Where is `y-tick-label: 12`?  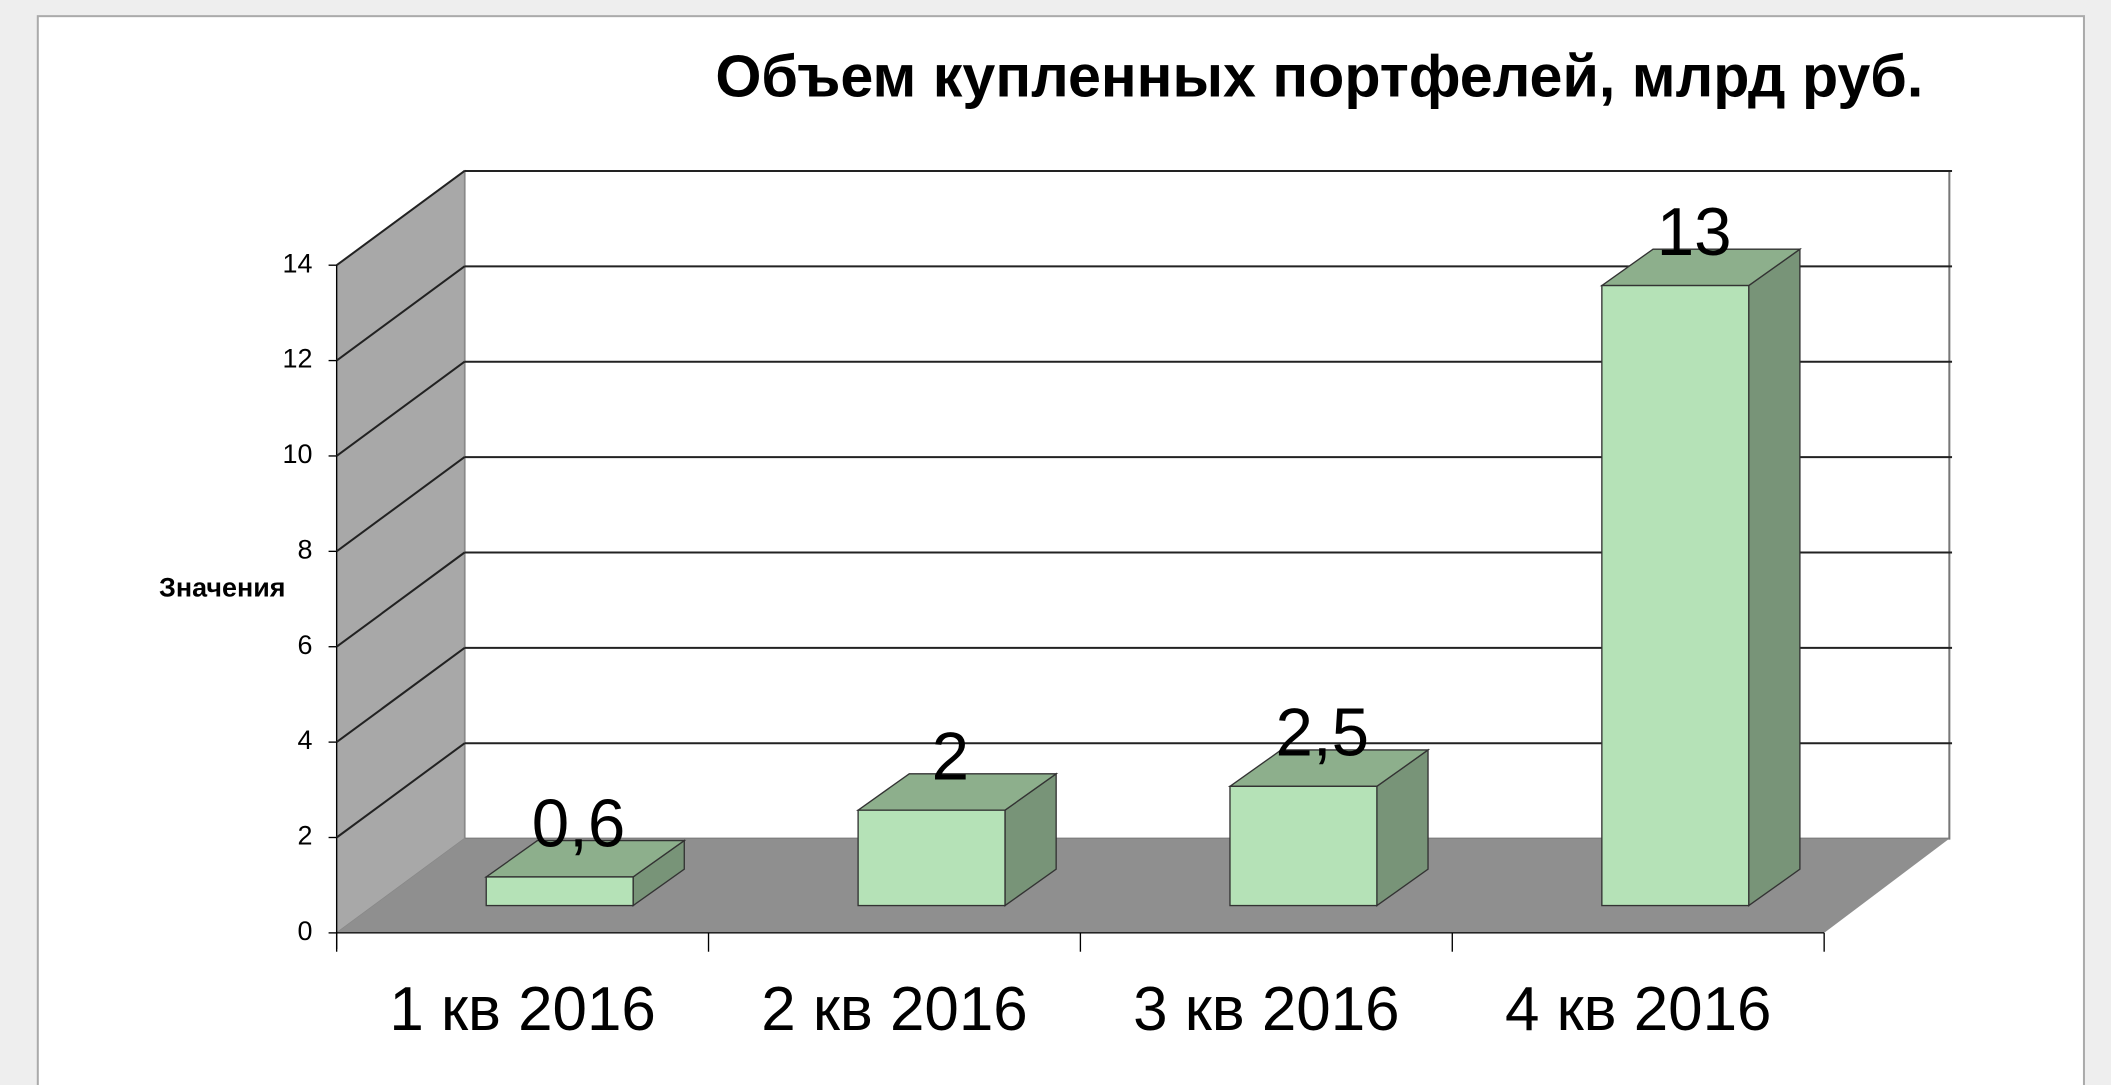
y-tick-label: 12 is located at coordinates (297, 359).